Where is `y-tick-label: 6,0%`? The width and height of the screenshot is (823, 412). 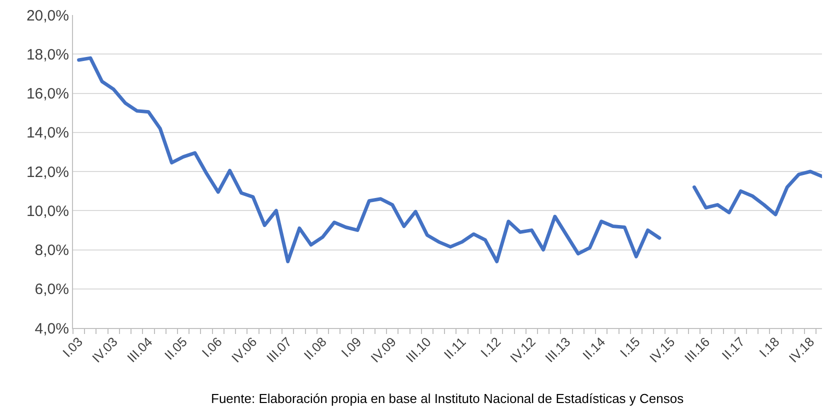 y-tick-label: 6,0% is located at coordinates (51, 289).